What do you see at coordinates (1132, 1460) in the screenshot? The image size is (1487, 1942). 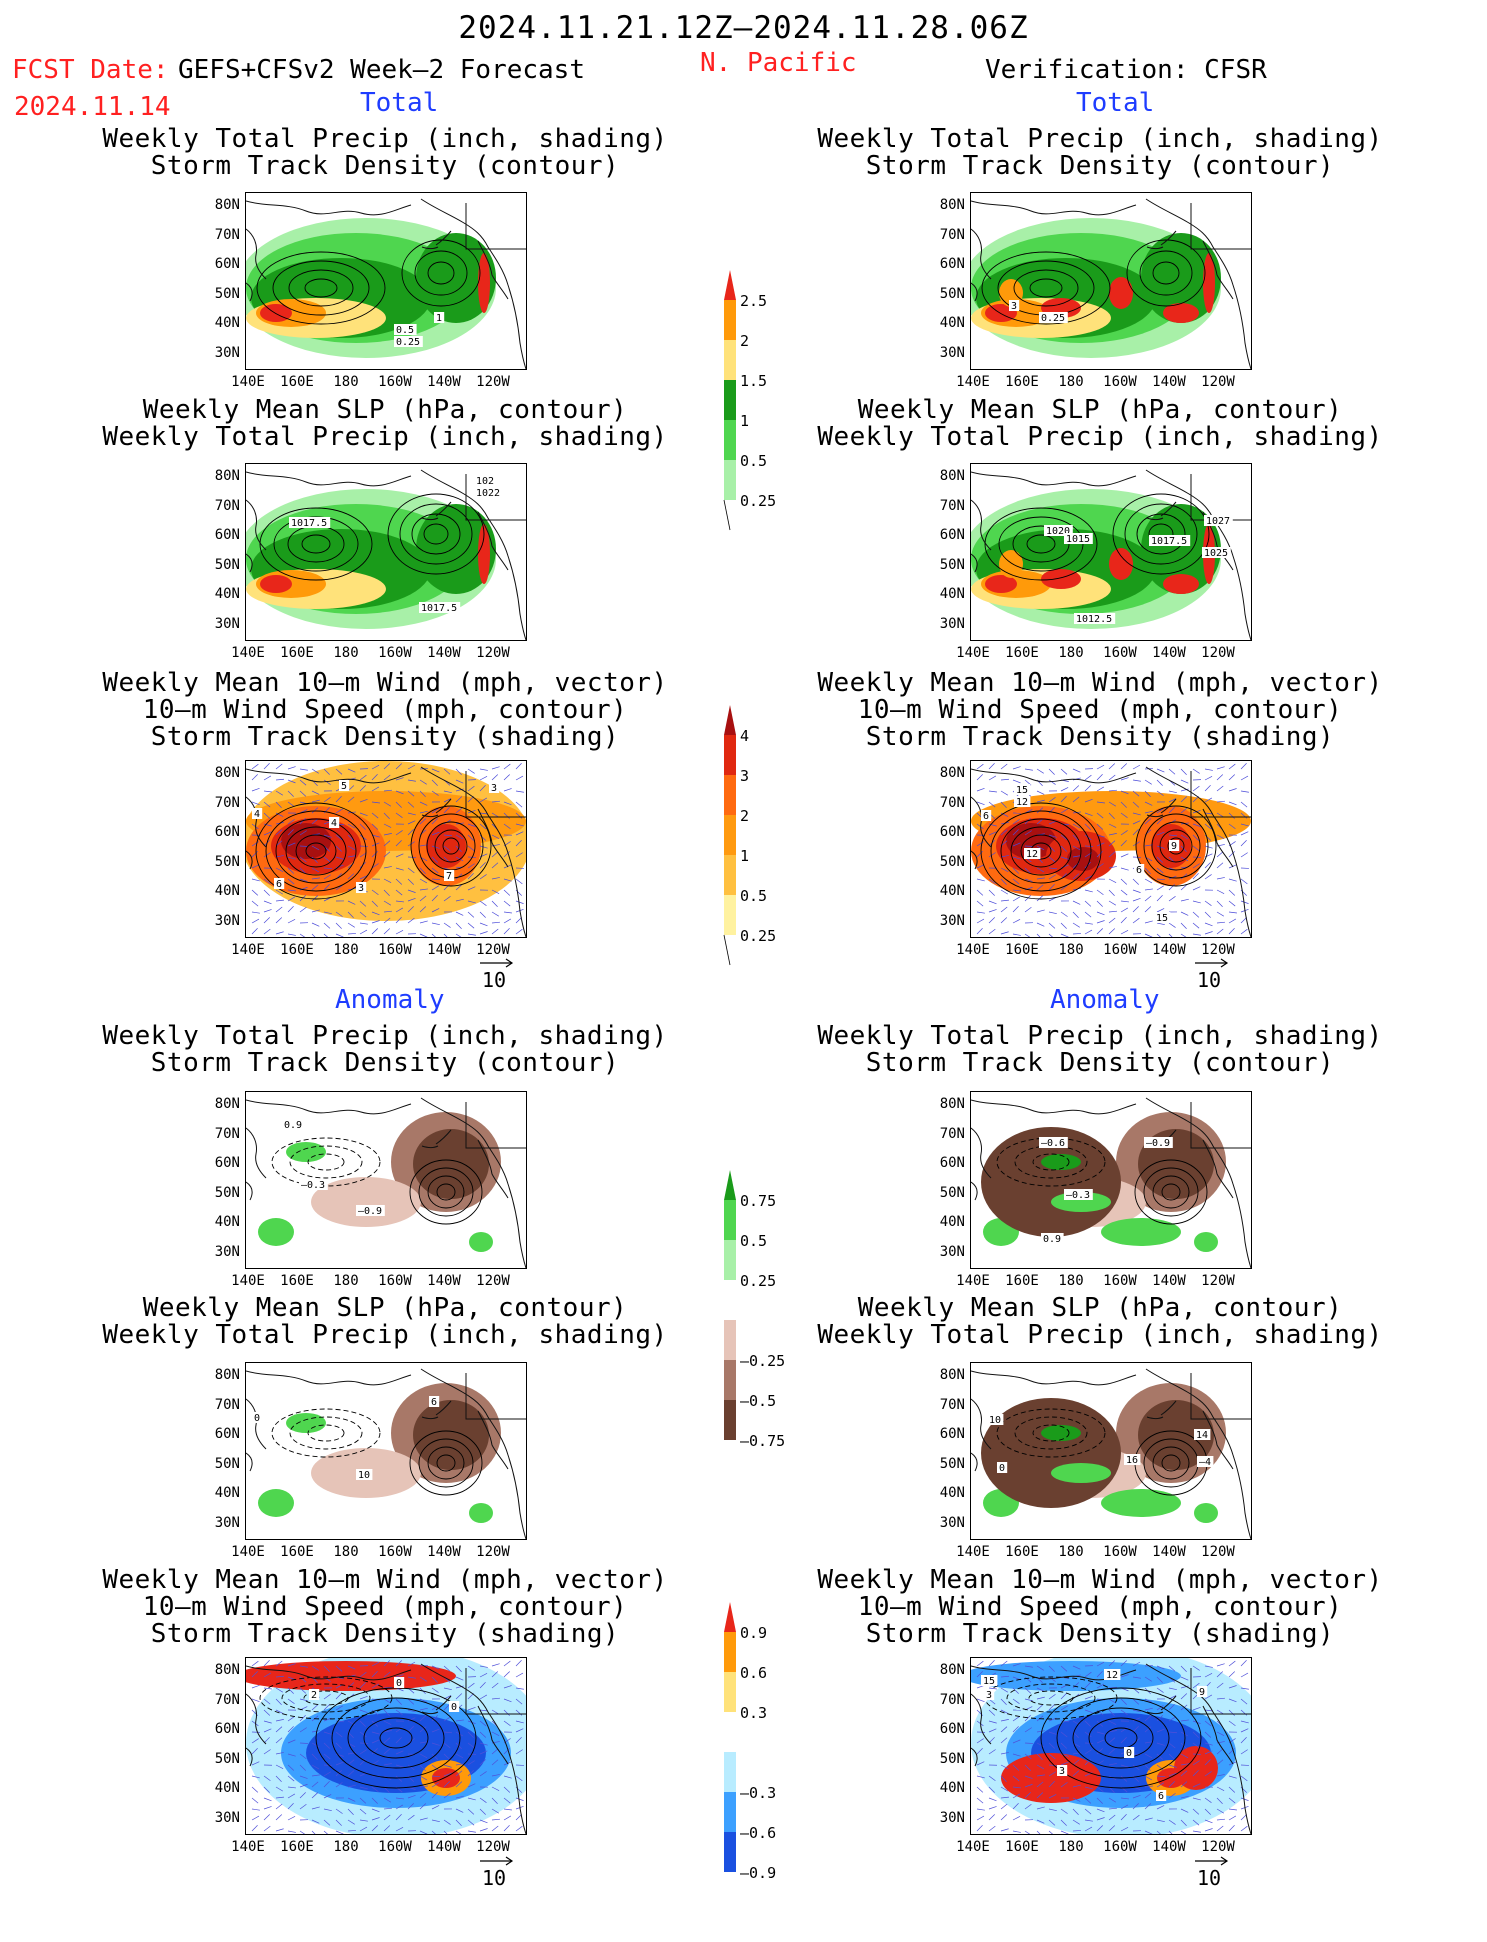 I see `contour-label: 16` at bounding box center [1132, 1460].